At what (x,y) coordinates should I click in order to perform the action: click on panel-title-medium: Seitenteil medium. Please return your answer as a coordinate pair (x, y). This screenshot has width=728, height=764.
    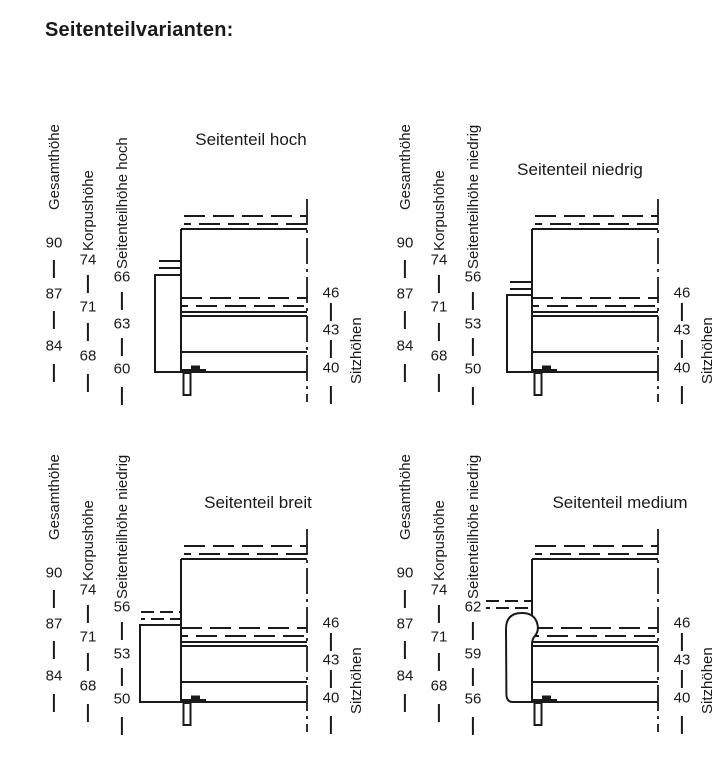
    Looking at the image, I should click on (620, 502).